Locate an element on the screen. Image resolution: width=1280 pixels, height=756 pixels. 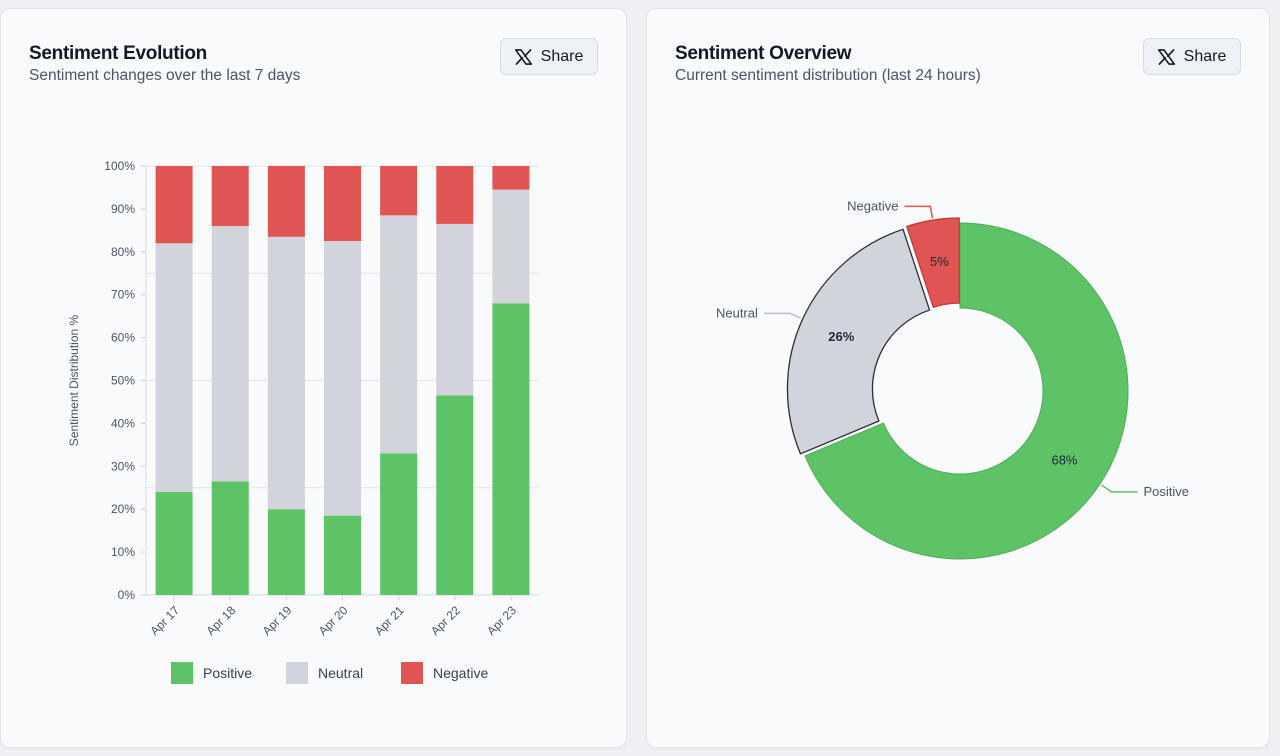
slice-category-label: Negative is located at coordinates (872, 205).